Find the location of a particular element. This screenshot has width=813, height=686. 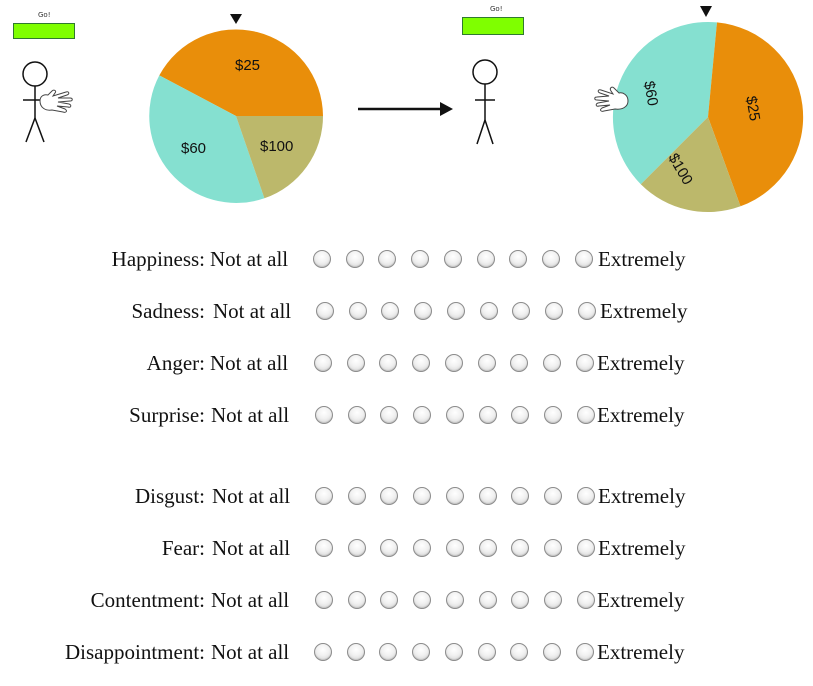

emotion-label: Disappointment: is located at coordinates (135, 652).